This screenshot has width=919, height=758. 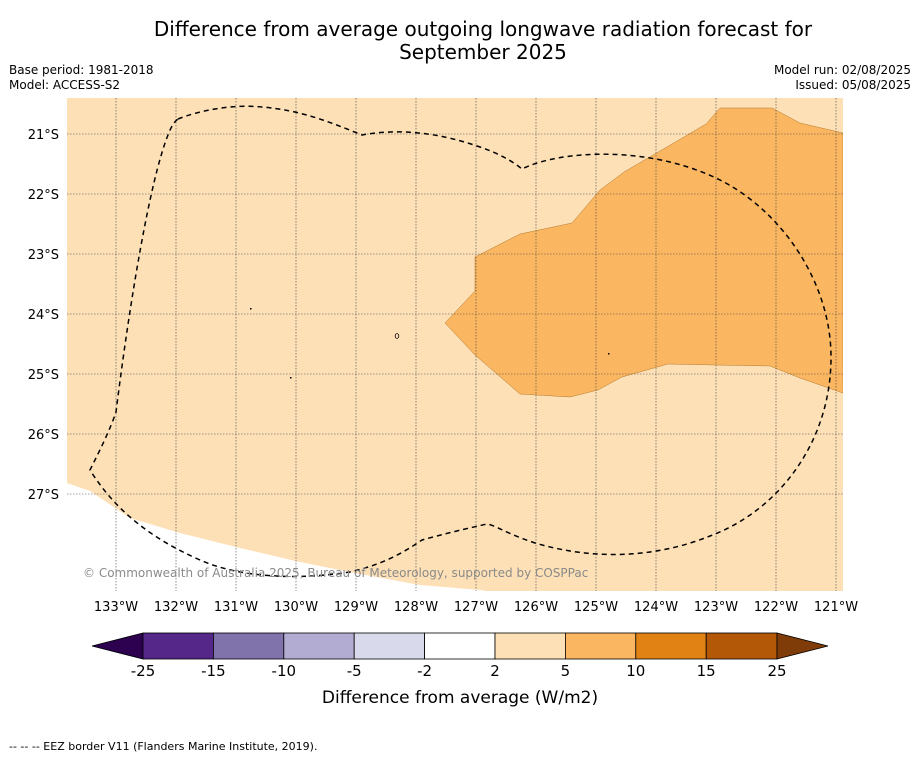 I want to click on colorbar-label: Difference from average (W/m2), so click(x=460, y=698).